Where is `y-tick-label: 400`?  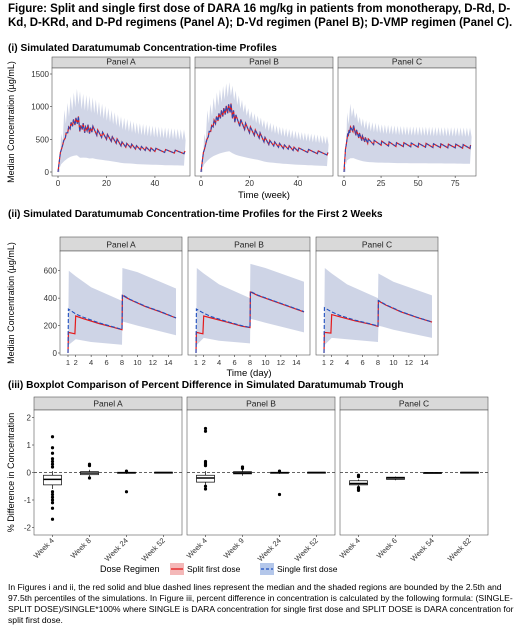
y-tick-label: 400 is located at coordinates (51, 298).